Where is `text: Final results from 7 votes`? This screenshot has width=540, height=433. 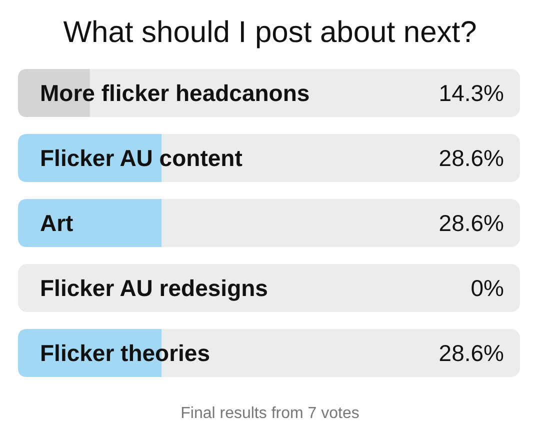
text: Final results from 7 votes is located at coordinates (270, 413).